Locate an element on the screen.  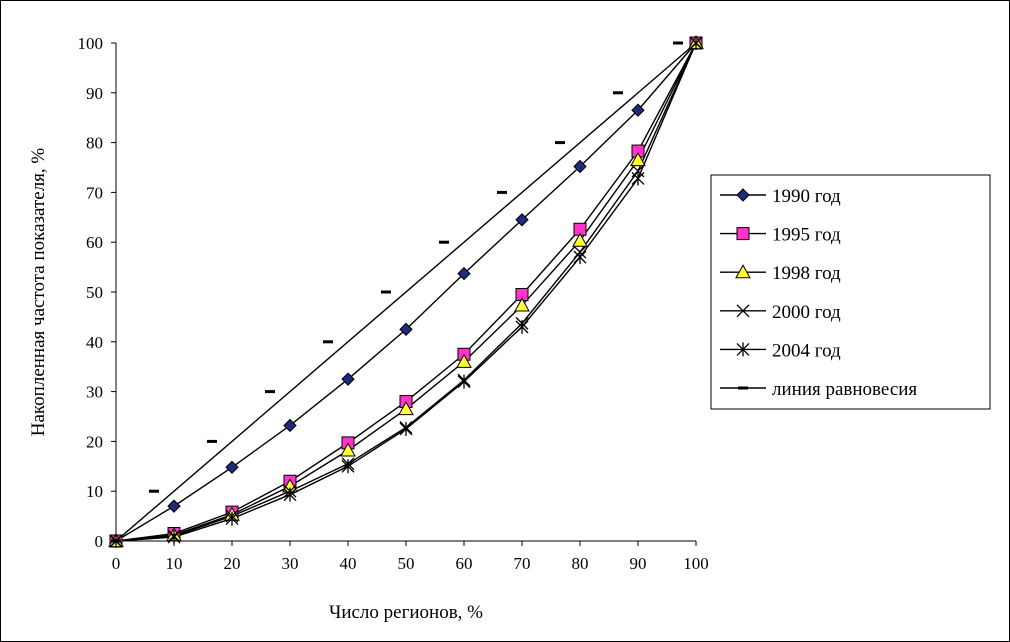
x-tick-label: 80 is located at coordinates (580, 563).